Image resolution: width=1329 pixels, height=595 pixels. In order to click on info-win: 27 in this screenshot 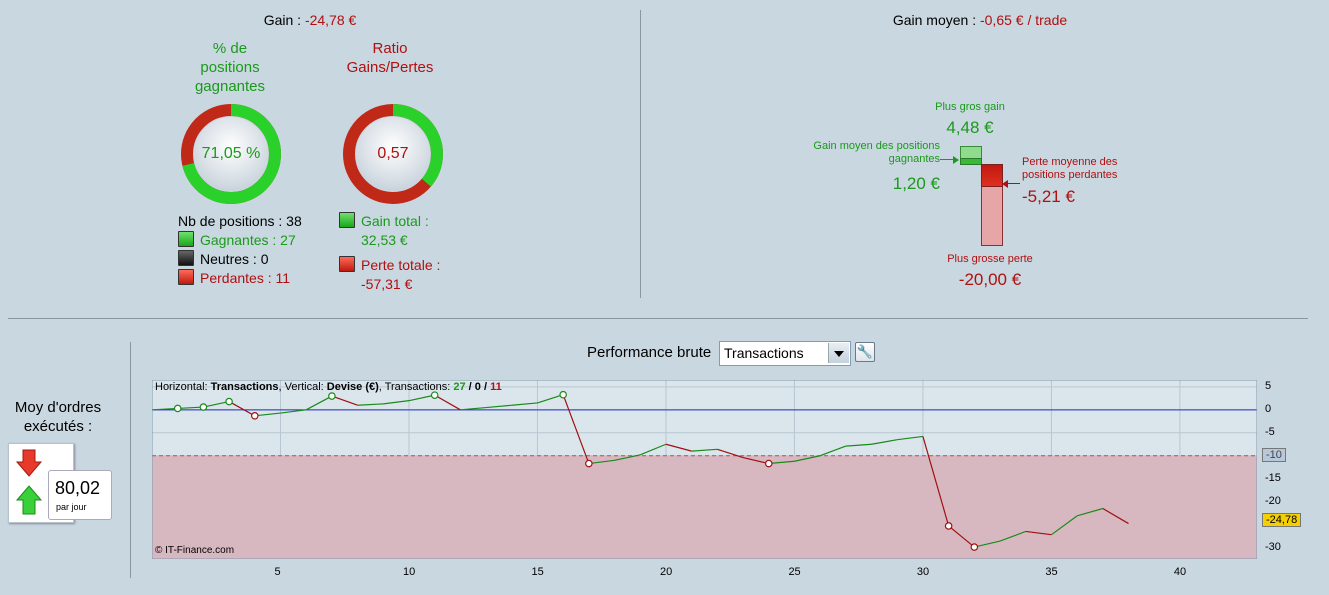, I will do `click(459, 387)`.